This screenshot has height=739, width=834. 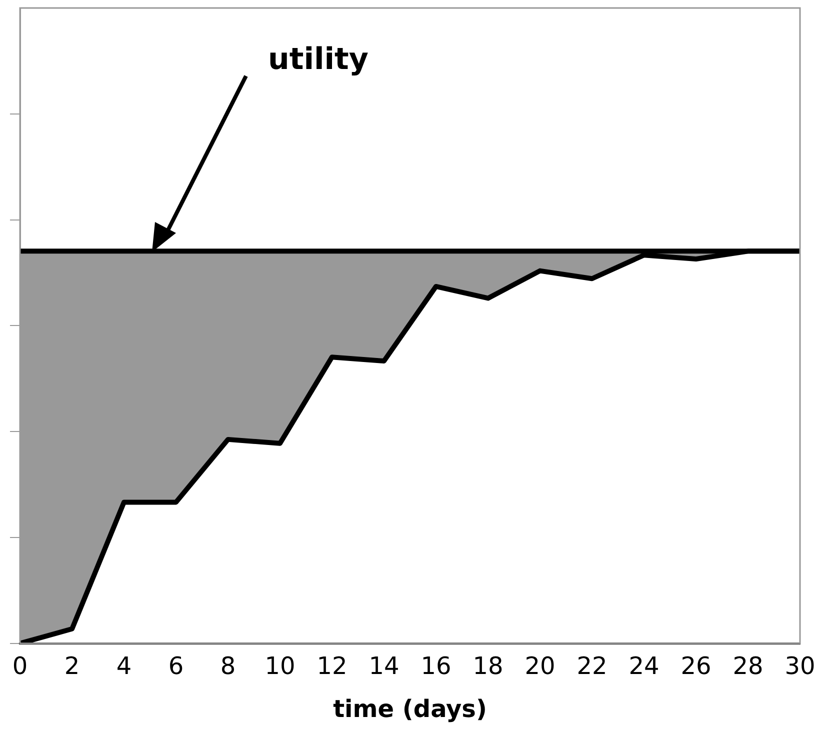 I want to click on x-tick-label: 12, so click(x=332, y=666).